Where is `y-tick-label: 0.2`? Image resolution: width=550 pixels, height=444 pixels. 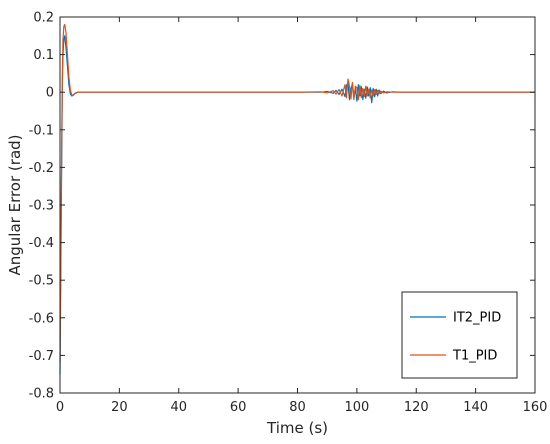 y-tick-label: 0.2 is located at coordinates (43, 18).